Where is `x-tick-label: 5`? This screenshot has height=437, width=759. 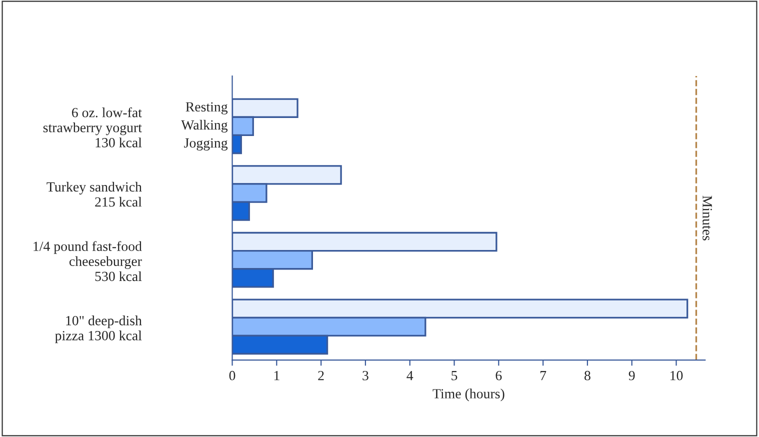
x-tick-label: 5 is located at coordinates (455, 375).